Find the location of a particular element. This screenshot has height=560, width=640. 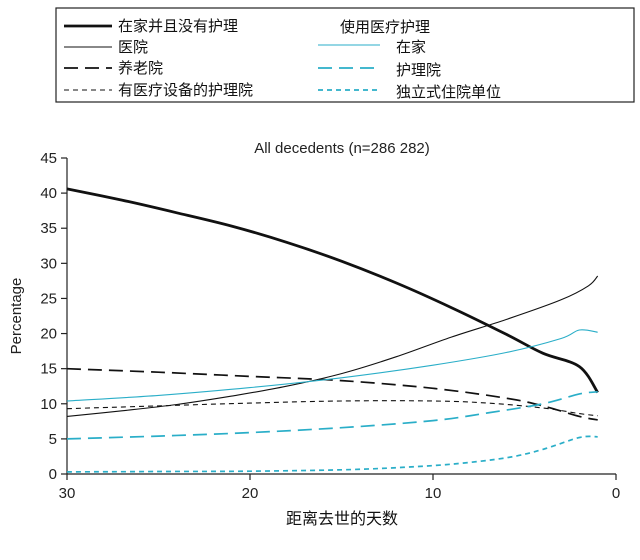

legend-label-0: 在家并且没有护理 is located at coordinates (178, 26).